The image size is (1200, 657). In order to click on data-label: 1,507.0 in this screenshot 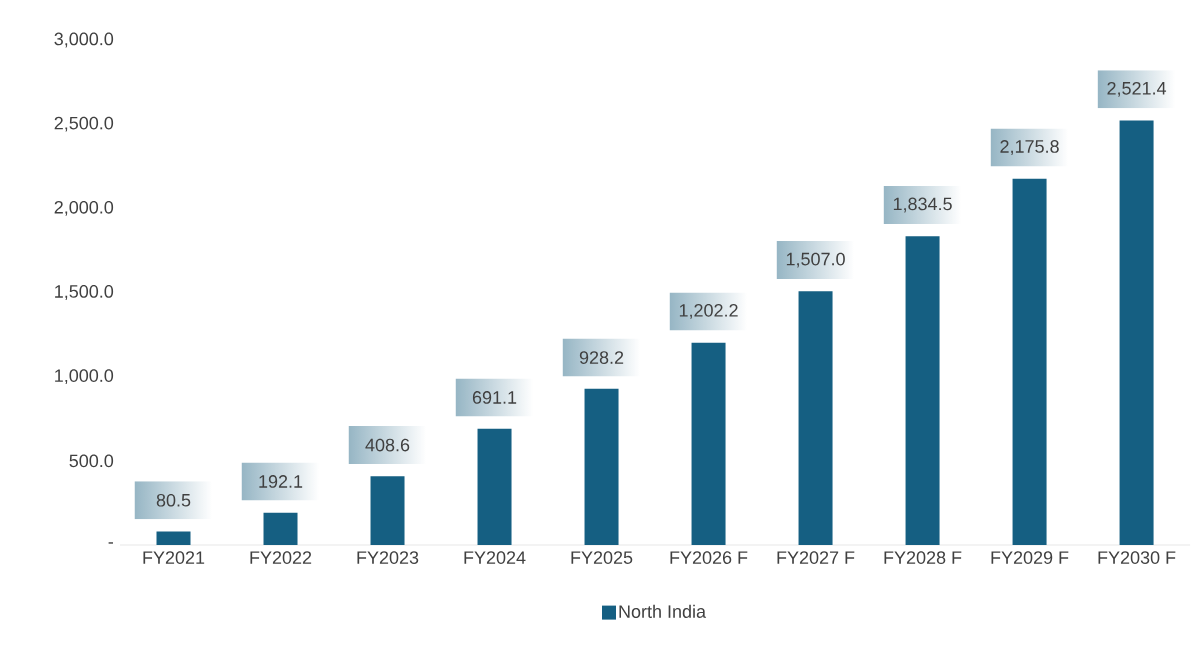, I will do `click(815, 260)`.